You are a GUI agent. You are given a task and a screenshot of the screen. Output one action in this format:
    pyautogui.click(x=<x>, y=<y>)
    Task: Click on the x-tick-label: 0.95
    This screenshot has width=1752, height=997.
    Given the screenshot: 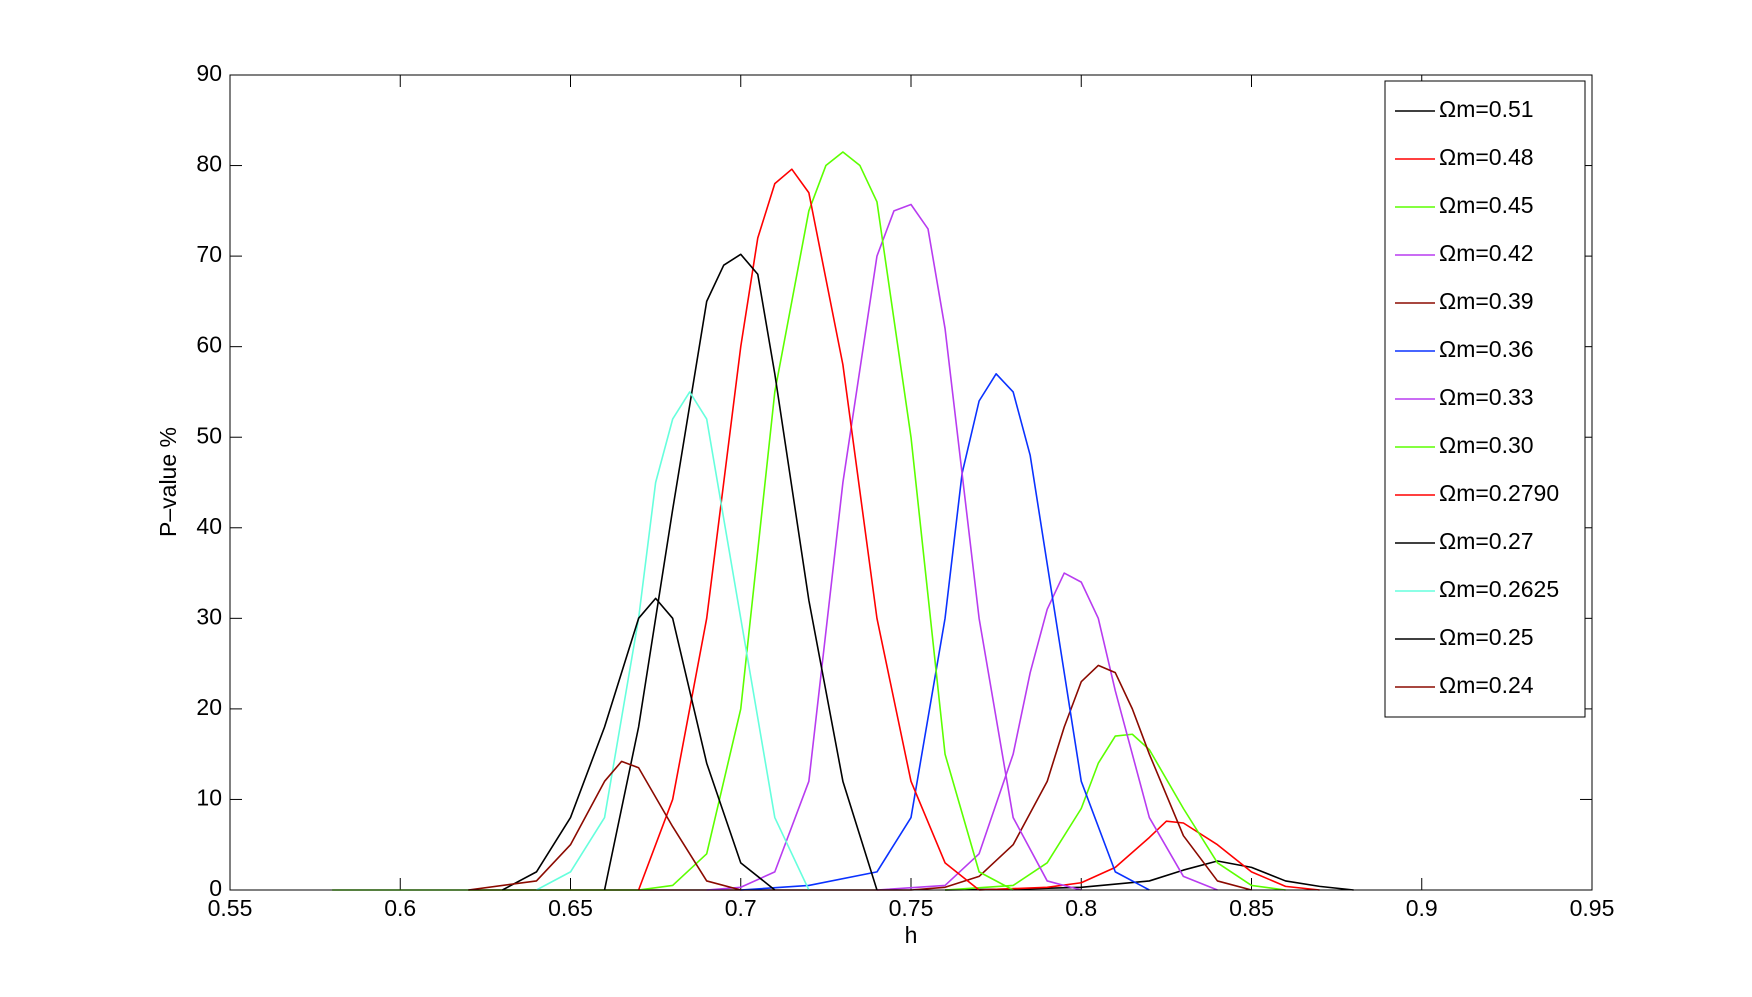 What is the action you would take?
    pyautogui.click(x=1592, y=908)
    